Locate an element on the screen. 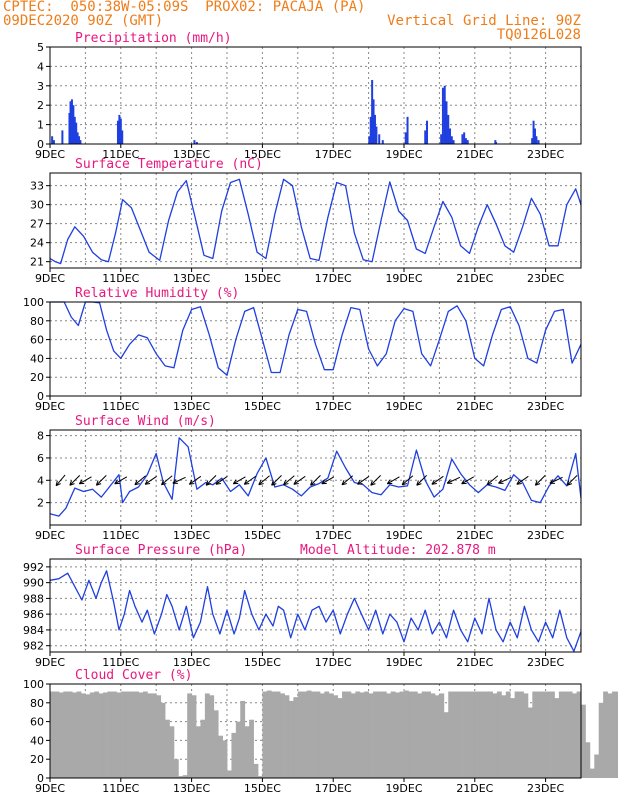  y-tick-label: 986 is located at coordinates (33, 614).